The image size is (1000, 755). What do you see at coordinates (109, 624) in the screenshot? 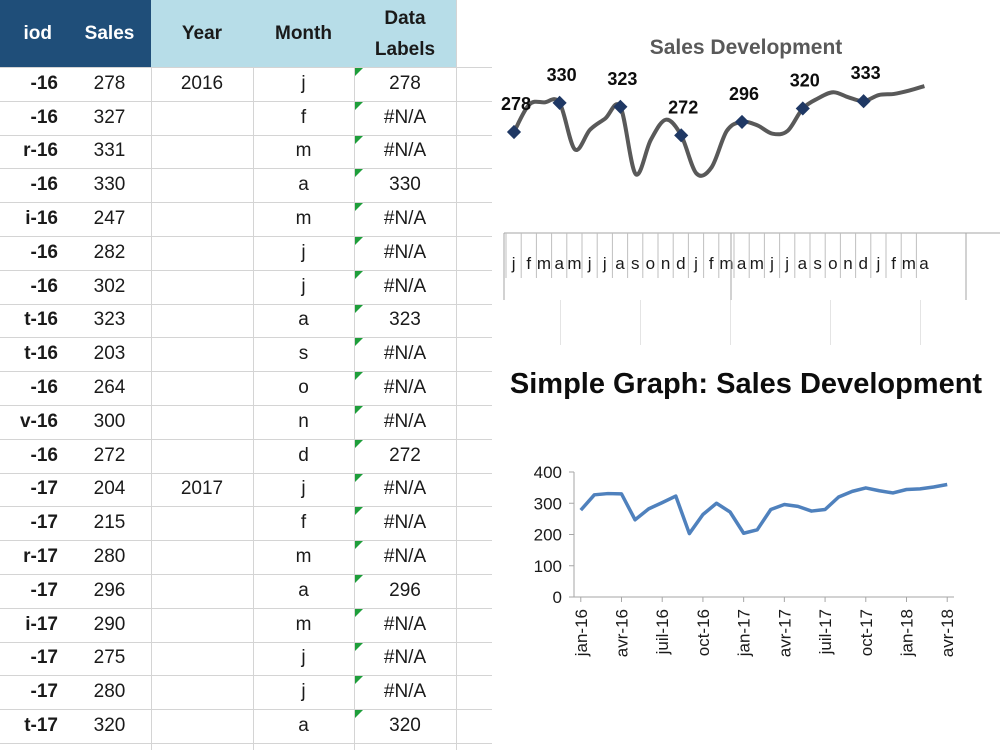
I see `cell-sales: 290` at bounding box center [109, 624].